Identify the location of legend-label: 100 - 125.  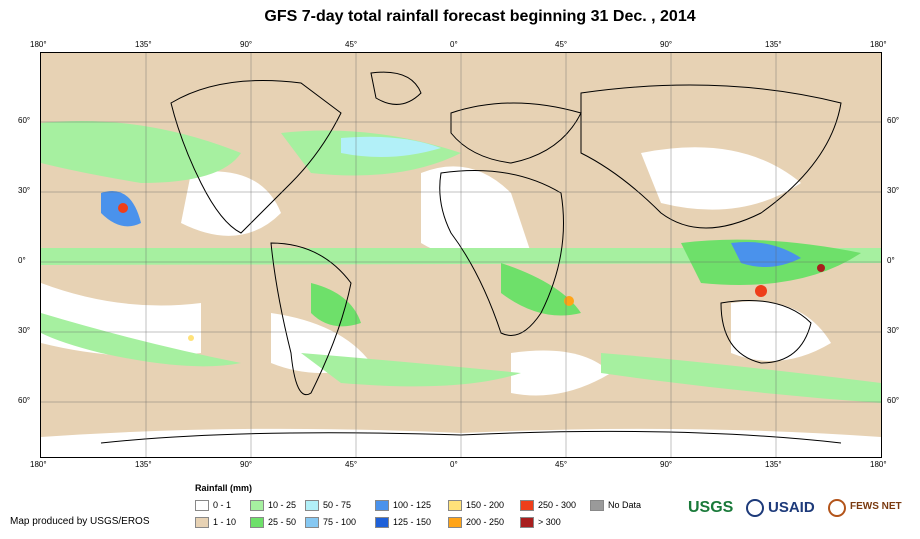
(412, 505).